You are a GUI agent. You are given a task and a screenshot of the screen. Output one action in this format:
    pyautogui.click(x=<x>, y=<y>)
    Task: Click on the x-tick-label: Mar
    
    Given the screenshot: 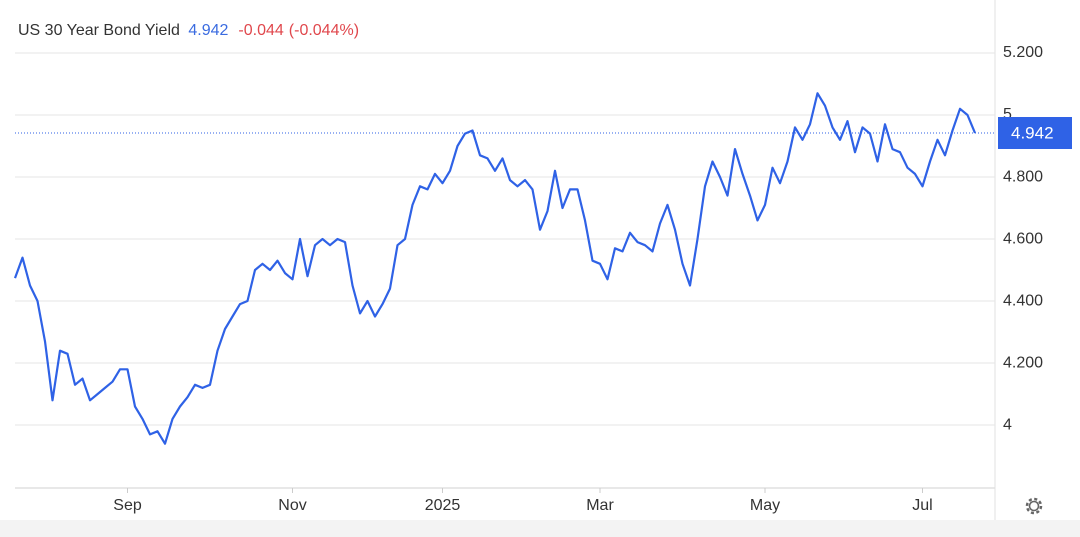 What is the action you would take?
    pyautogui.click(x=600, y=505)
    